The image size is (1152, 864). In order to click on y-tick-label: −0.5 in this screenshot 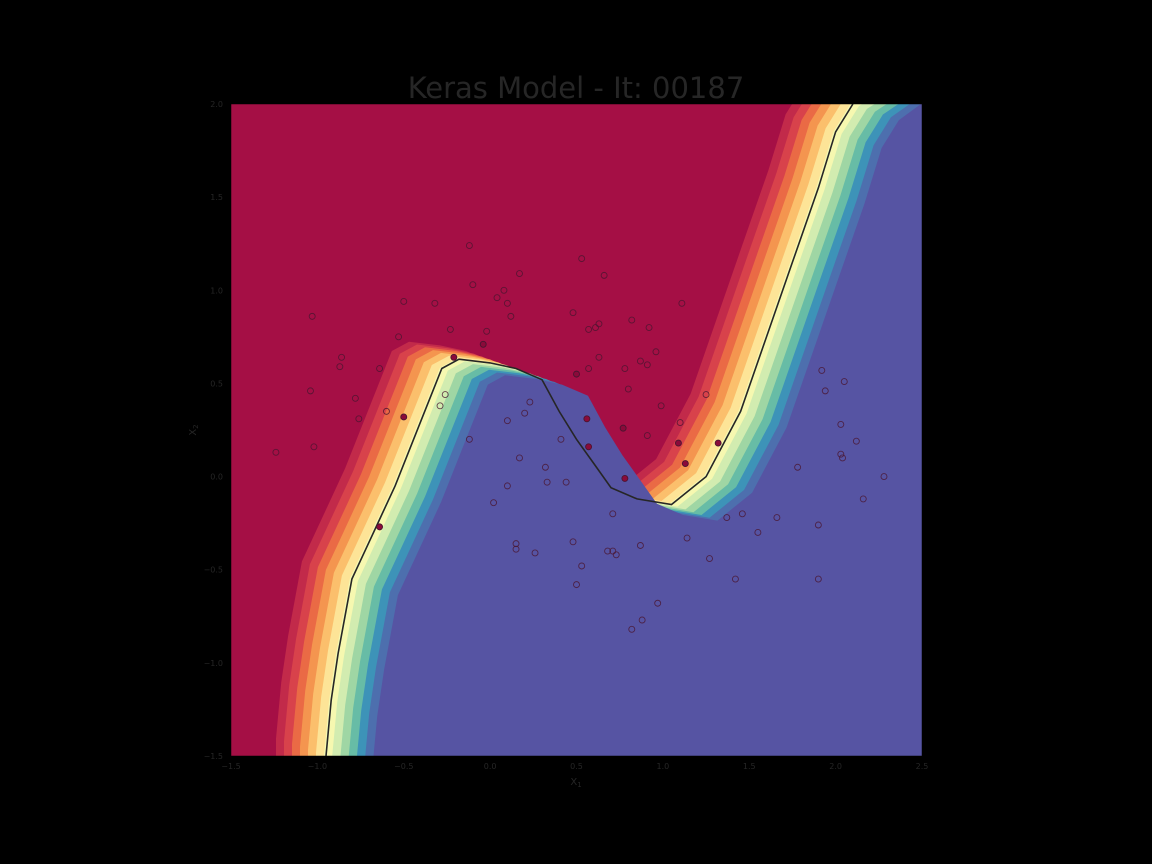, I will do `click(213, 570)`.